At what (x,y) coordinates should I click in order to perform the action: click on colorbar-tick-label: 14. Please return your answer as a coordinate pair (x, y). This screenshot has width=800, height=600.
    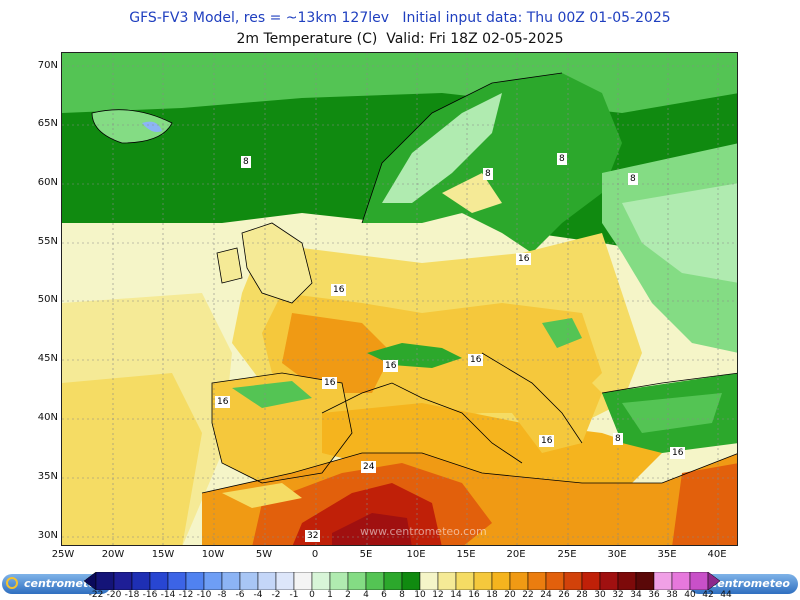
    Looking at the image, I should click on (456, 595).